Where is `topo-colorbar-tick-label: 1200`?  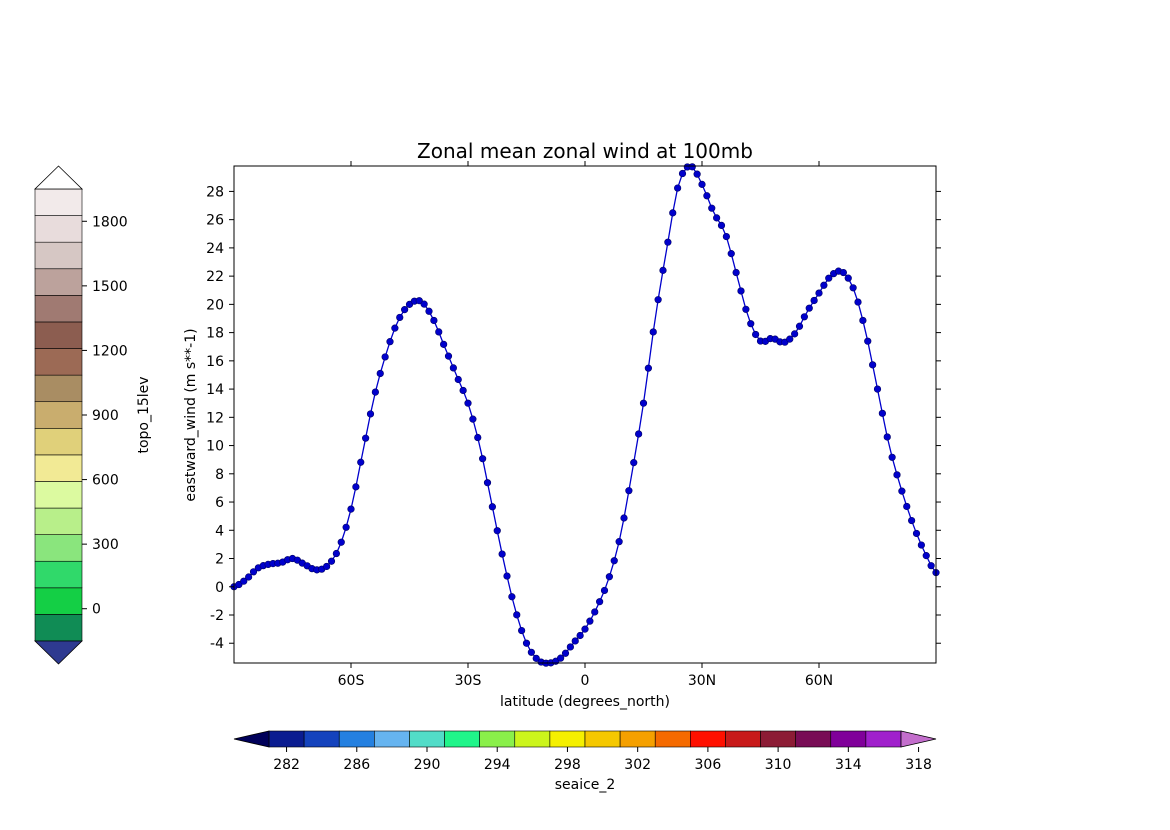
topo-colorbar-tick-label: 1200 is located at coordinates (110, 351).